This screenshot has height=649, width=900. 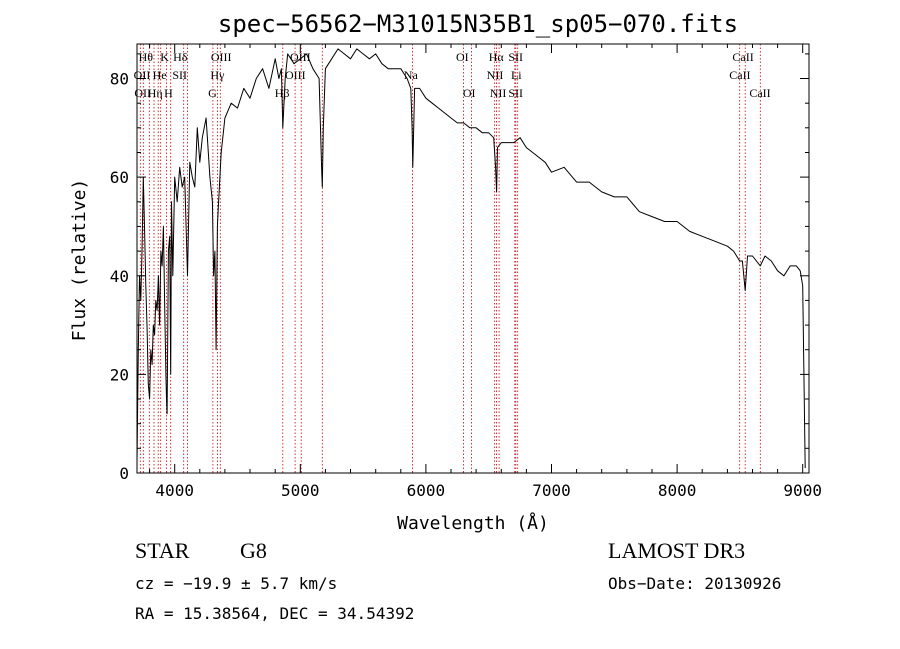 I want to click on x-tick-label: 7000, so click(x=551, y=490).